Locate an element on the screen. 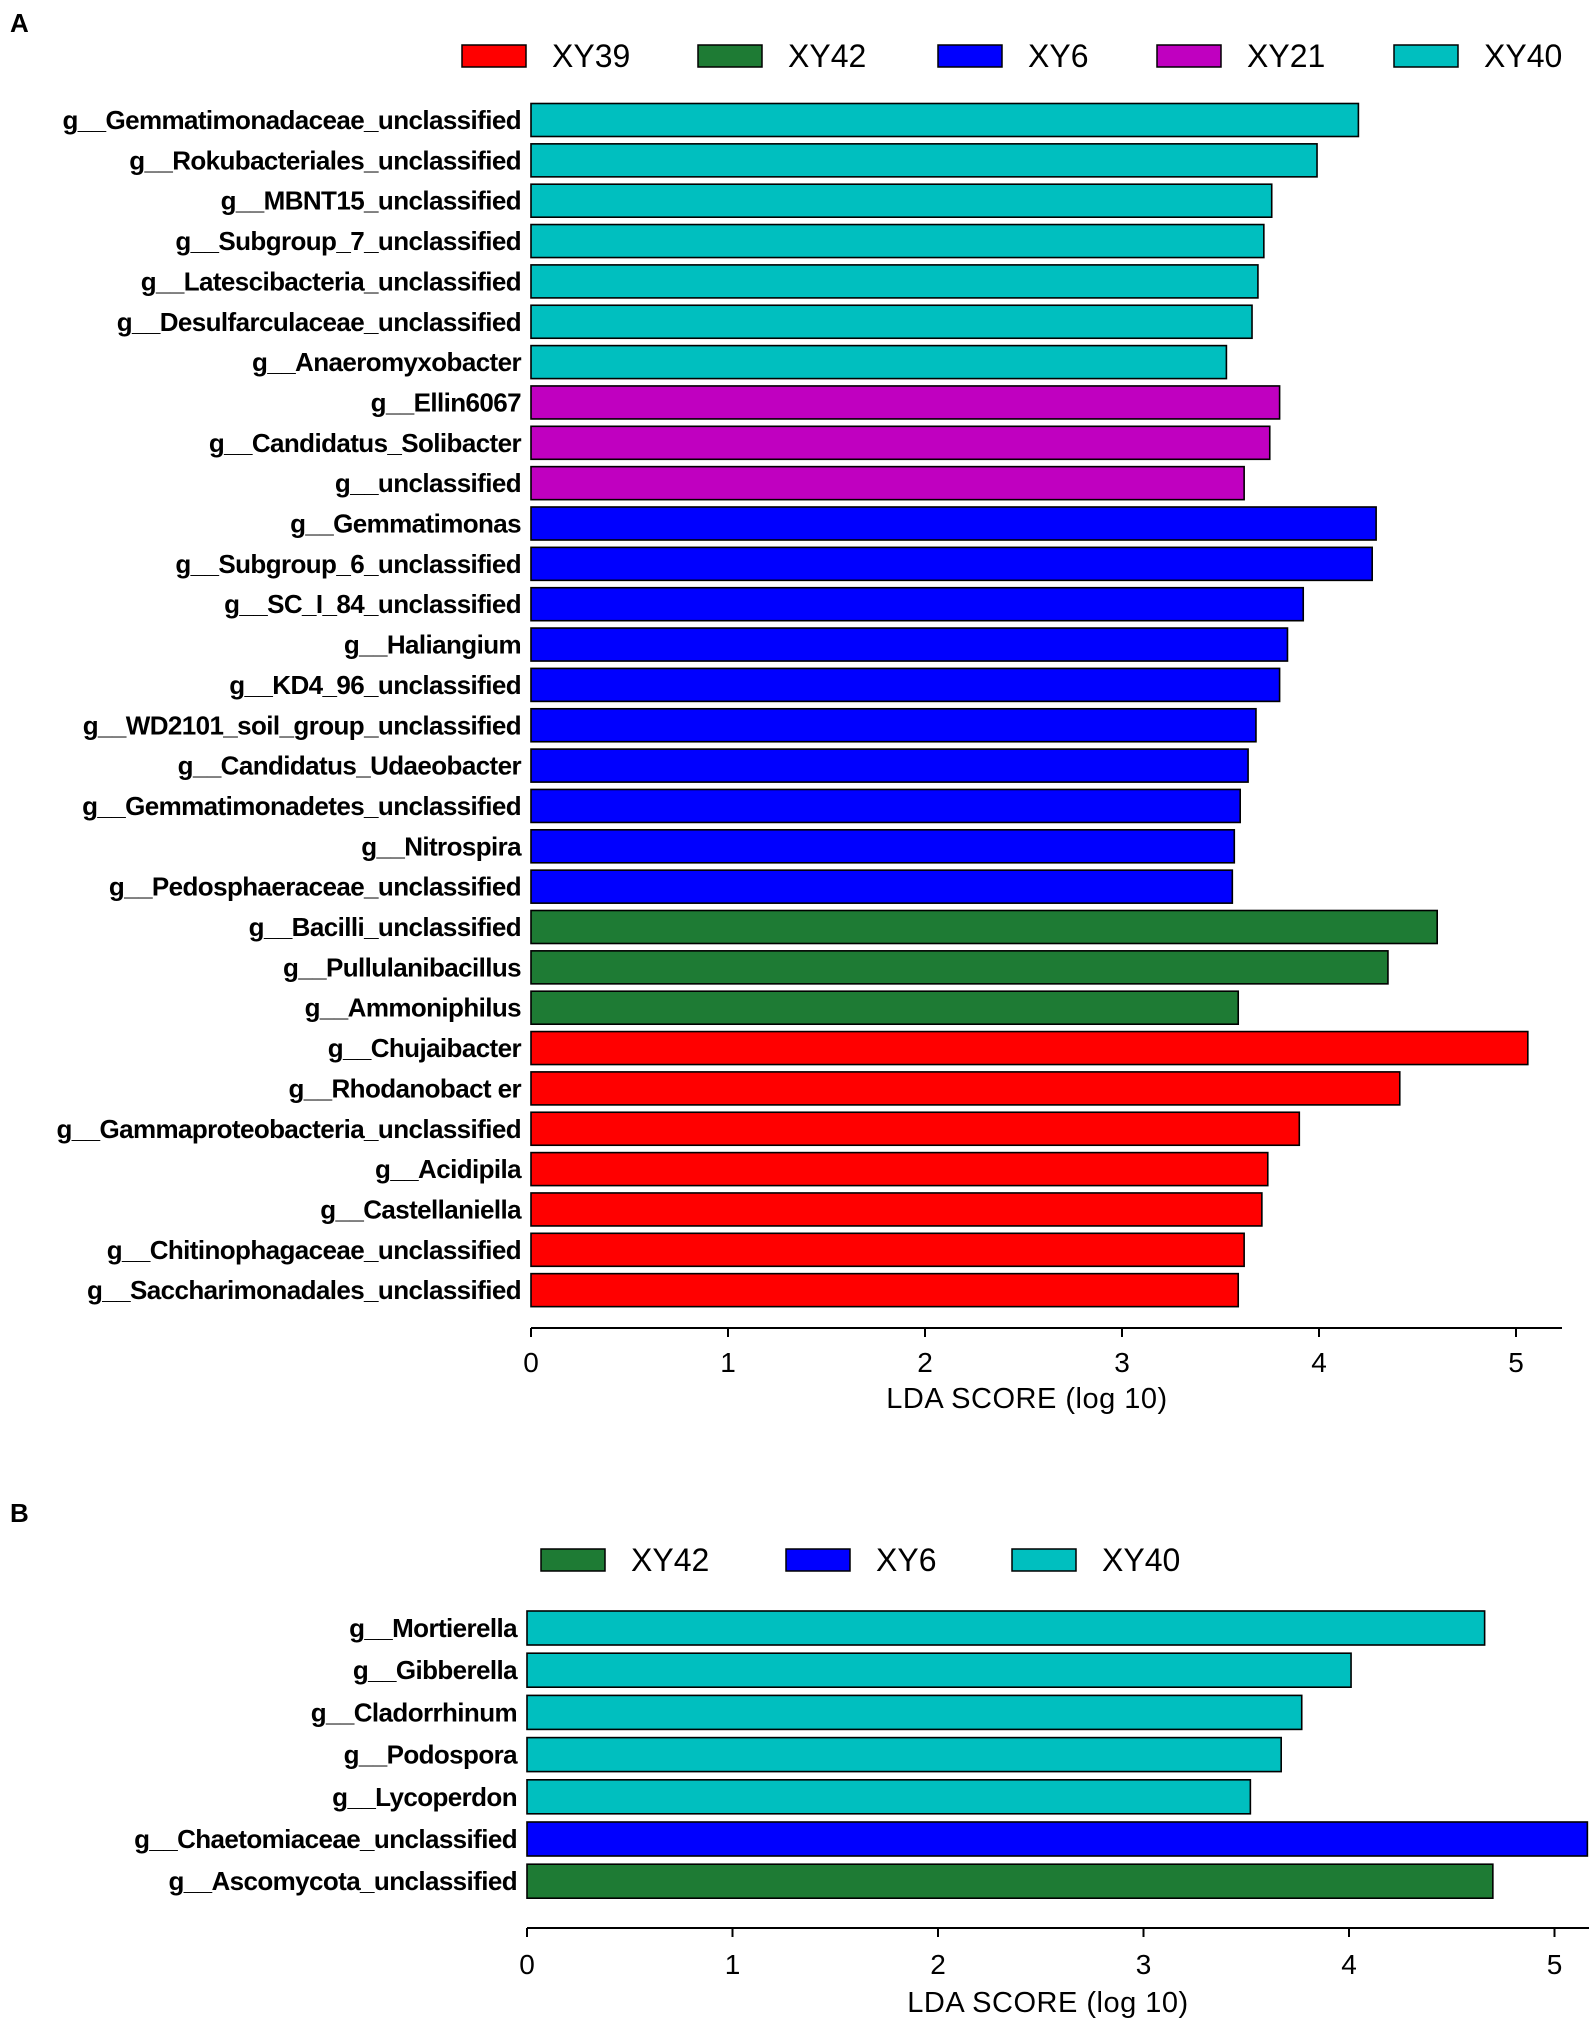  category-label: g__Gammaproteobacteria_unclassified is located at coordinates (288, 1129).